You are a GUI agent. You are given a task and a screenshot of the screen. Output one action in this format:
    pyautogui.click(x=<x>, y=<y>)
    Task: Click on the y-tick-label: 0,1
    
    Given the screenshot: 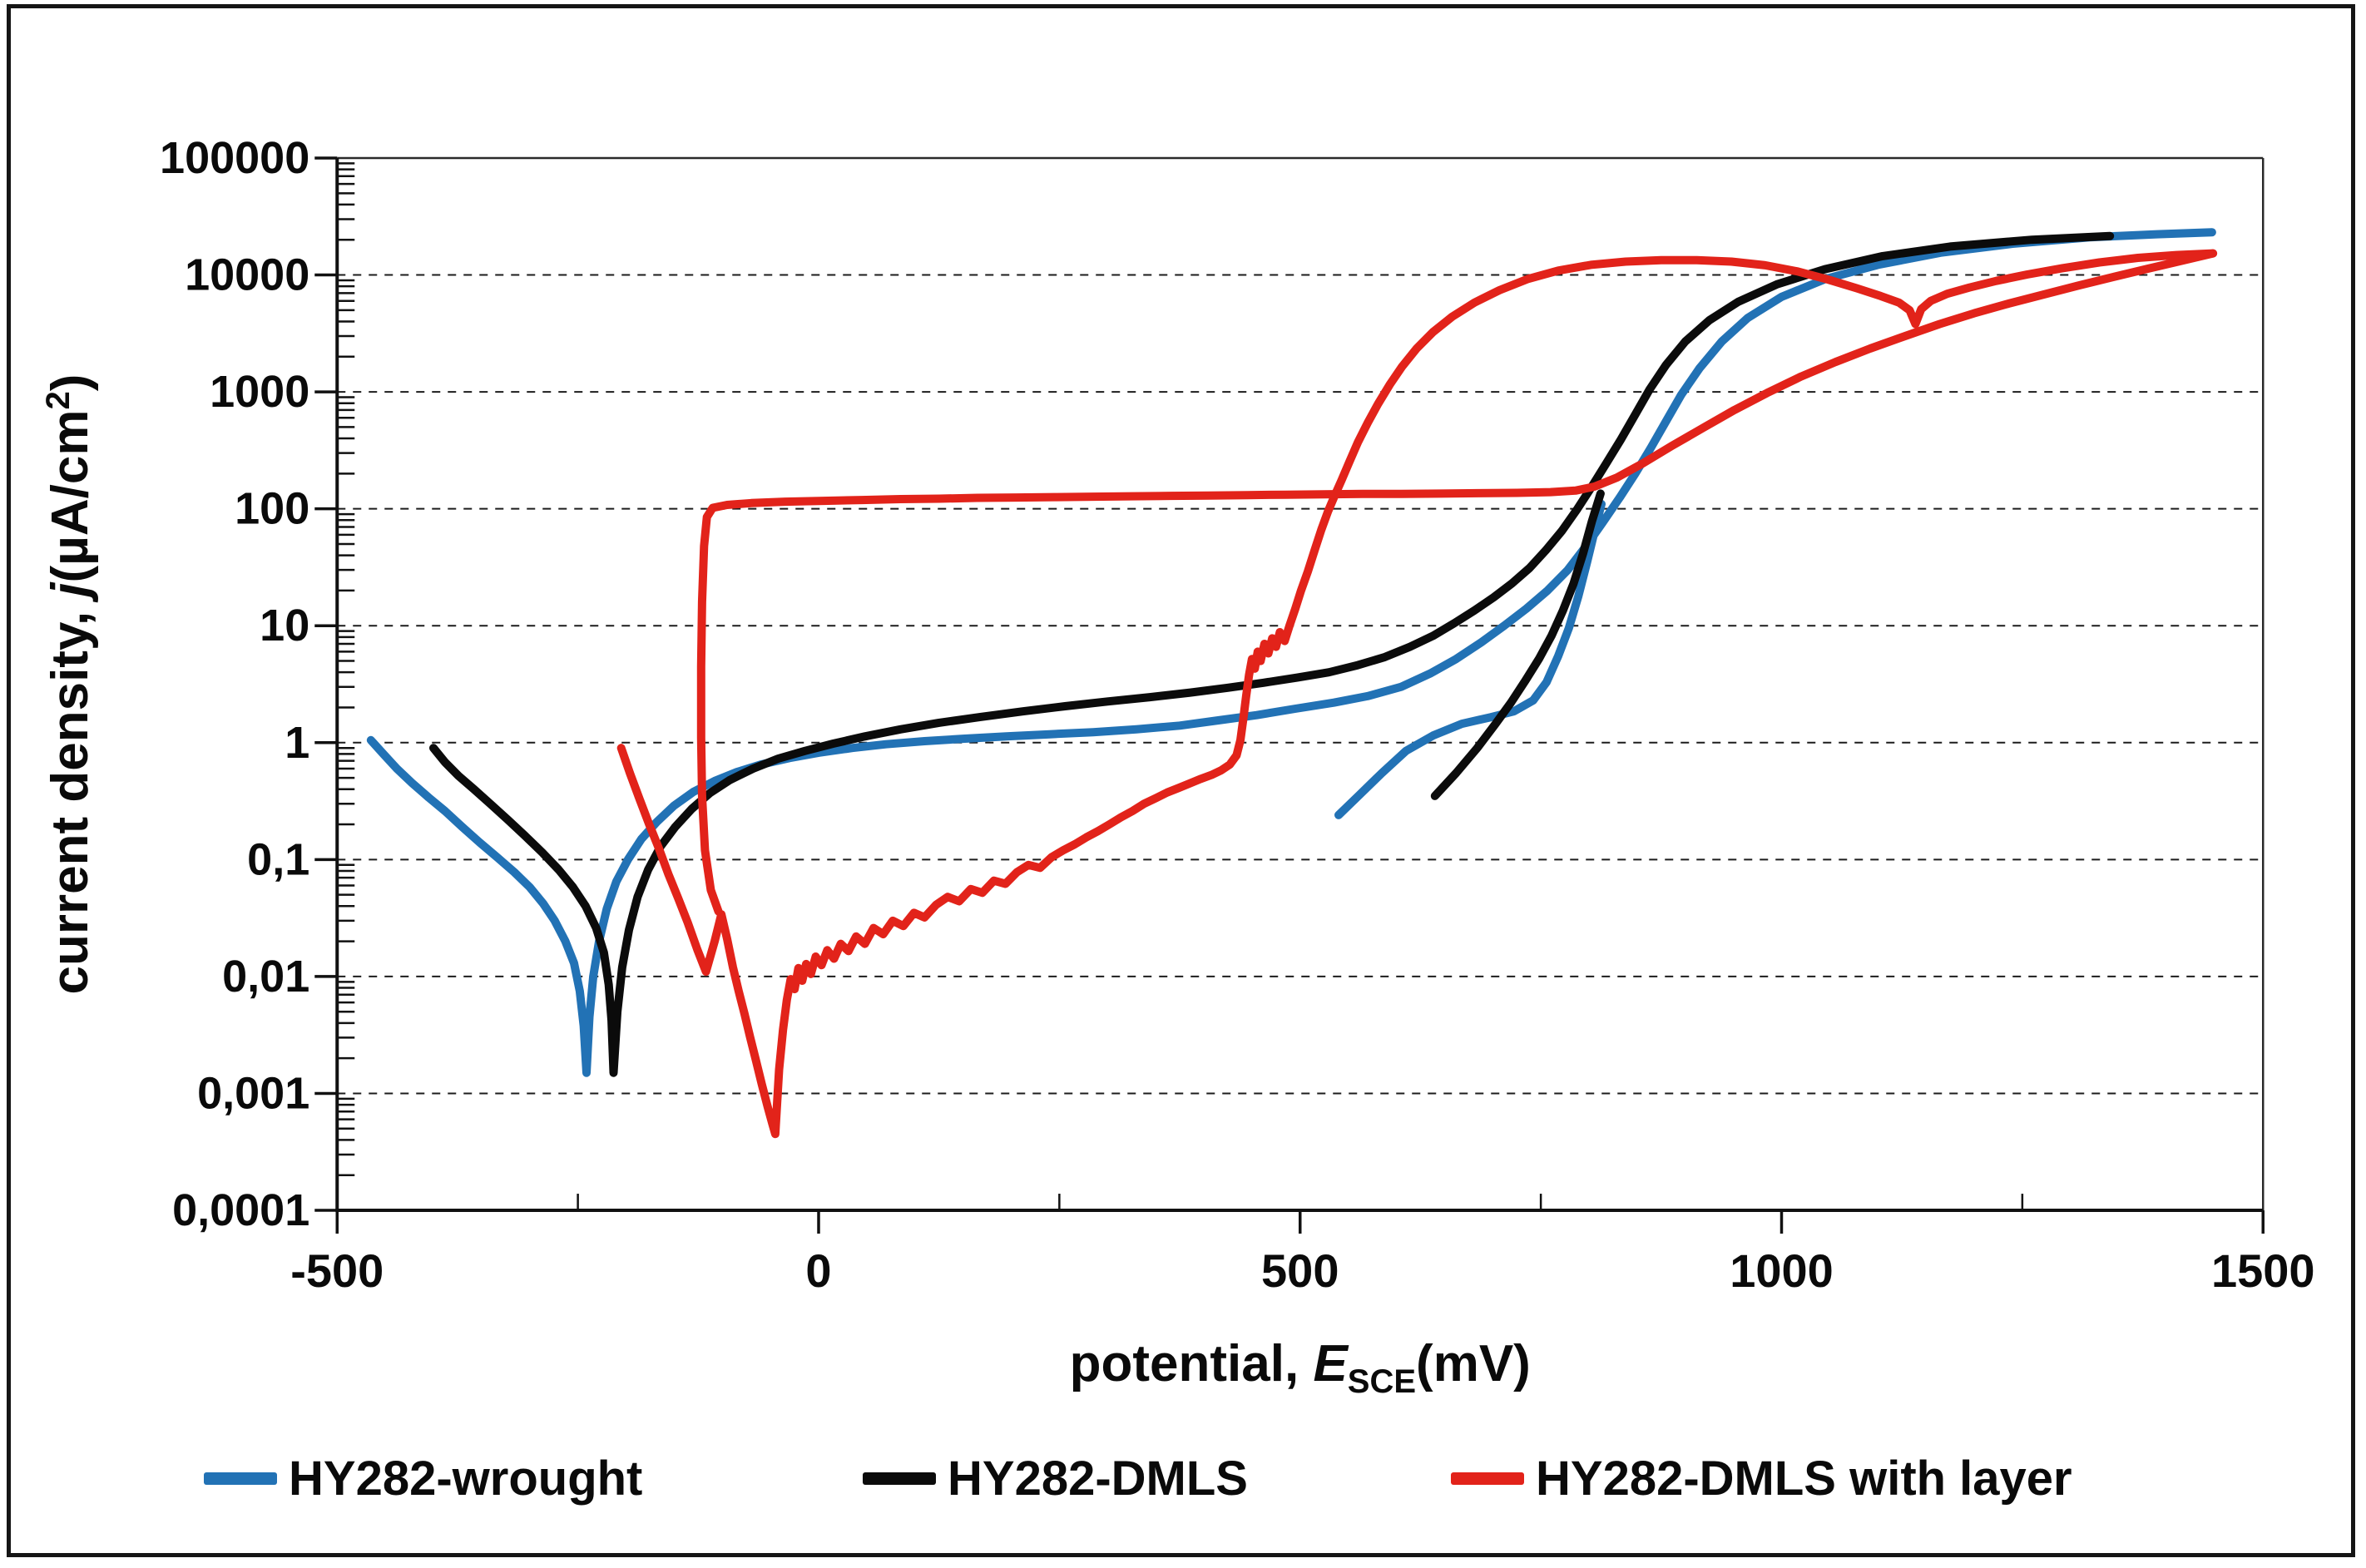 What is the action you would take?
    pyautogui.click(x=278, y=859)
    